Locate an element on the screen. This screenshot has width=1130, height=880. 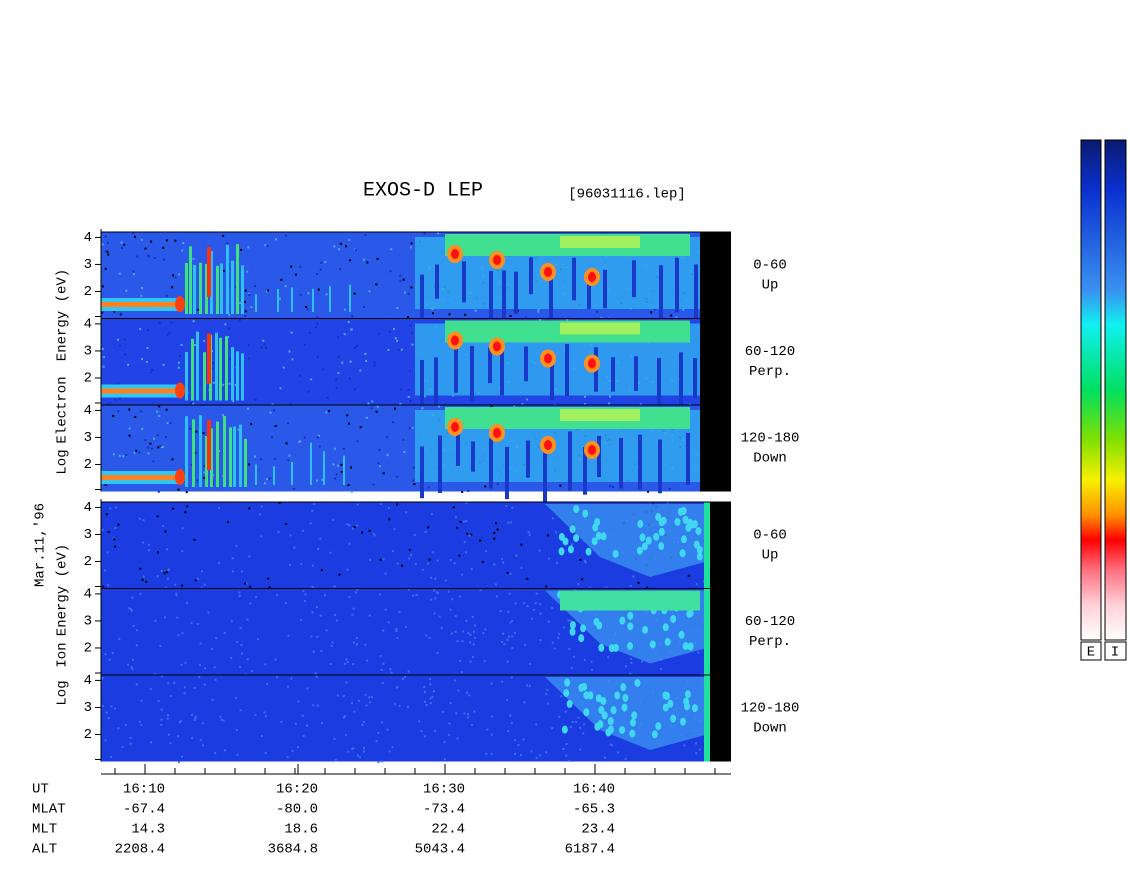
panel-angle: 120-180 is located at coordinates (770, 439).